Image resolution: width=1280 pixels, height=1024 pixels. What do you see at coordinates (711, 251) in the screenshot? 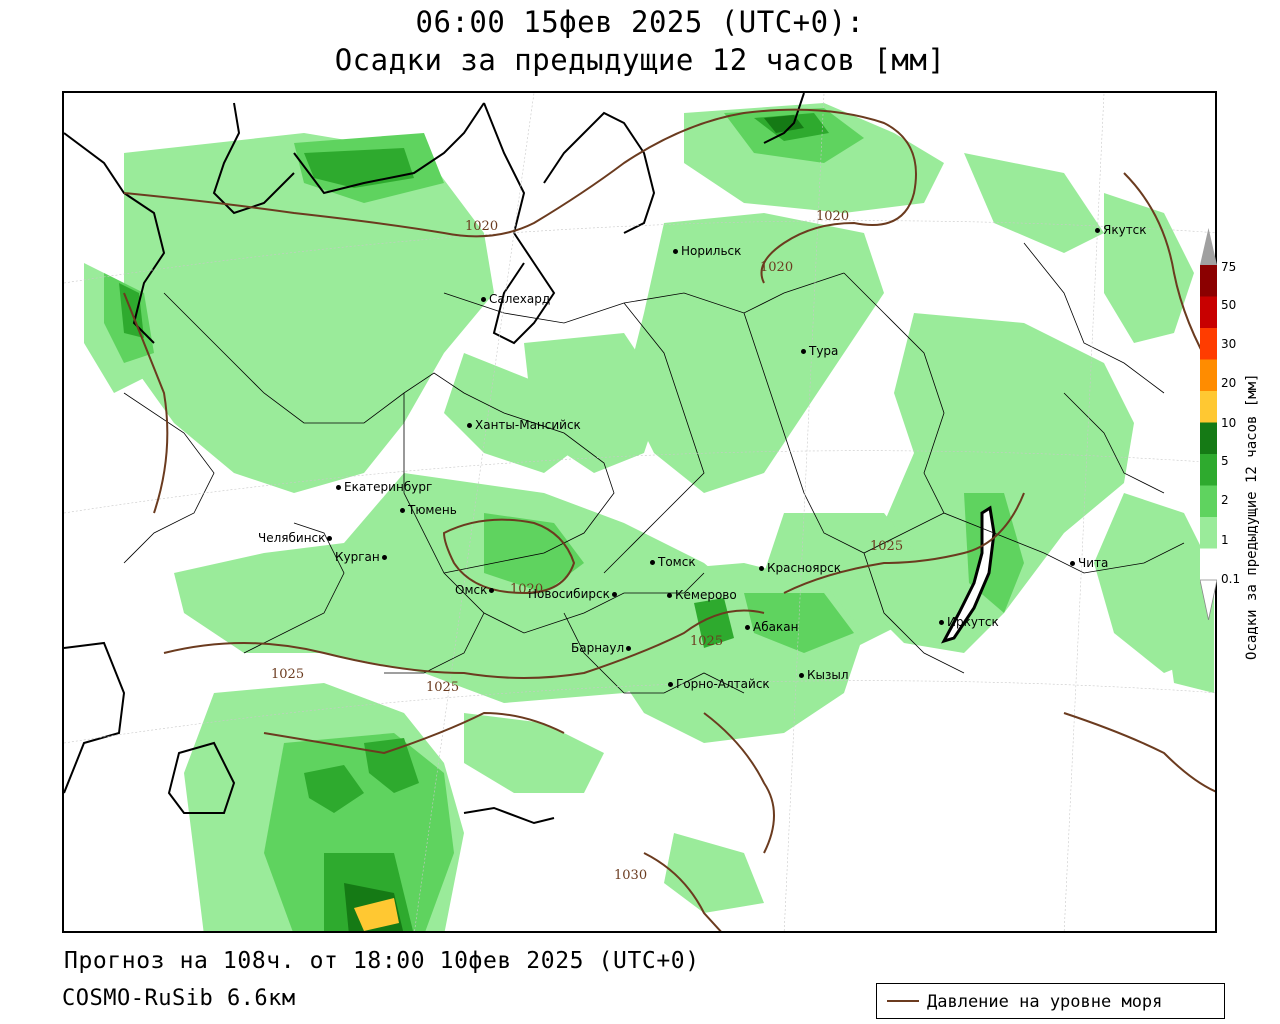
I see `city-label: Норильск` at bounding box center [711, 251].